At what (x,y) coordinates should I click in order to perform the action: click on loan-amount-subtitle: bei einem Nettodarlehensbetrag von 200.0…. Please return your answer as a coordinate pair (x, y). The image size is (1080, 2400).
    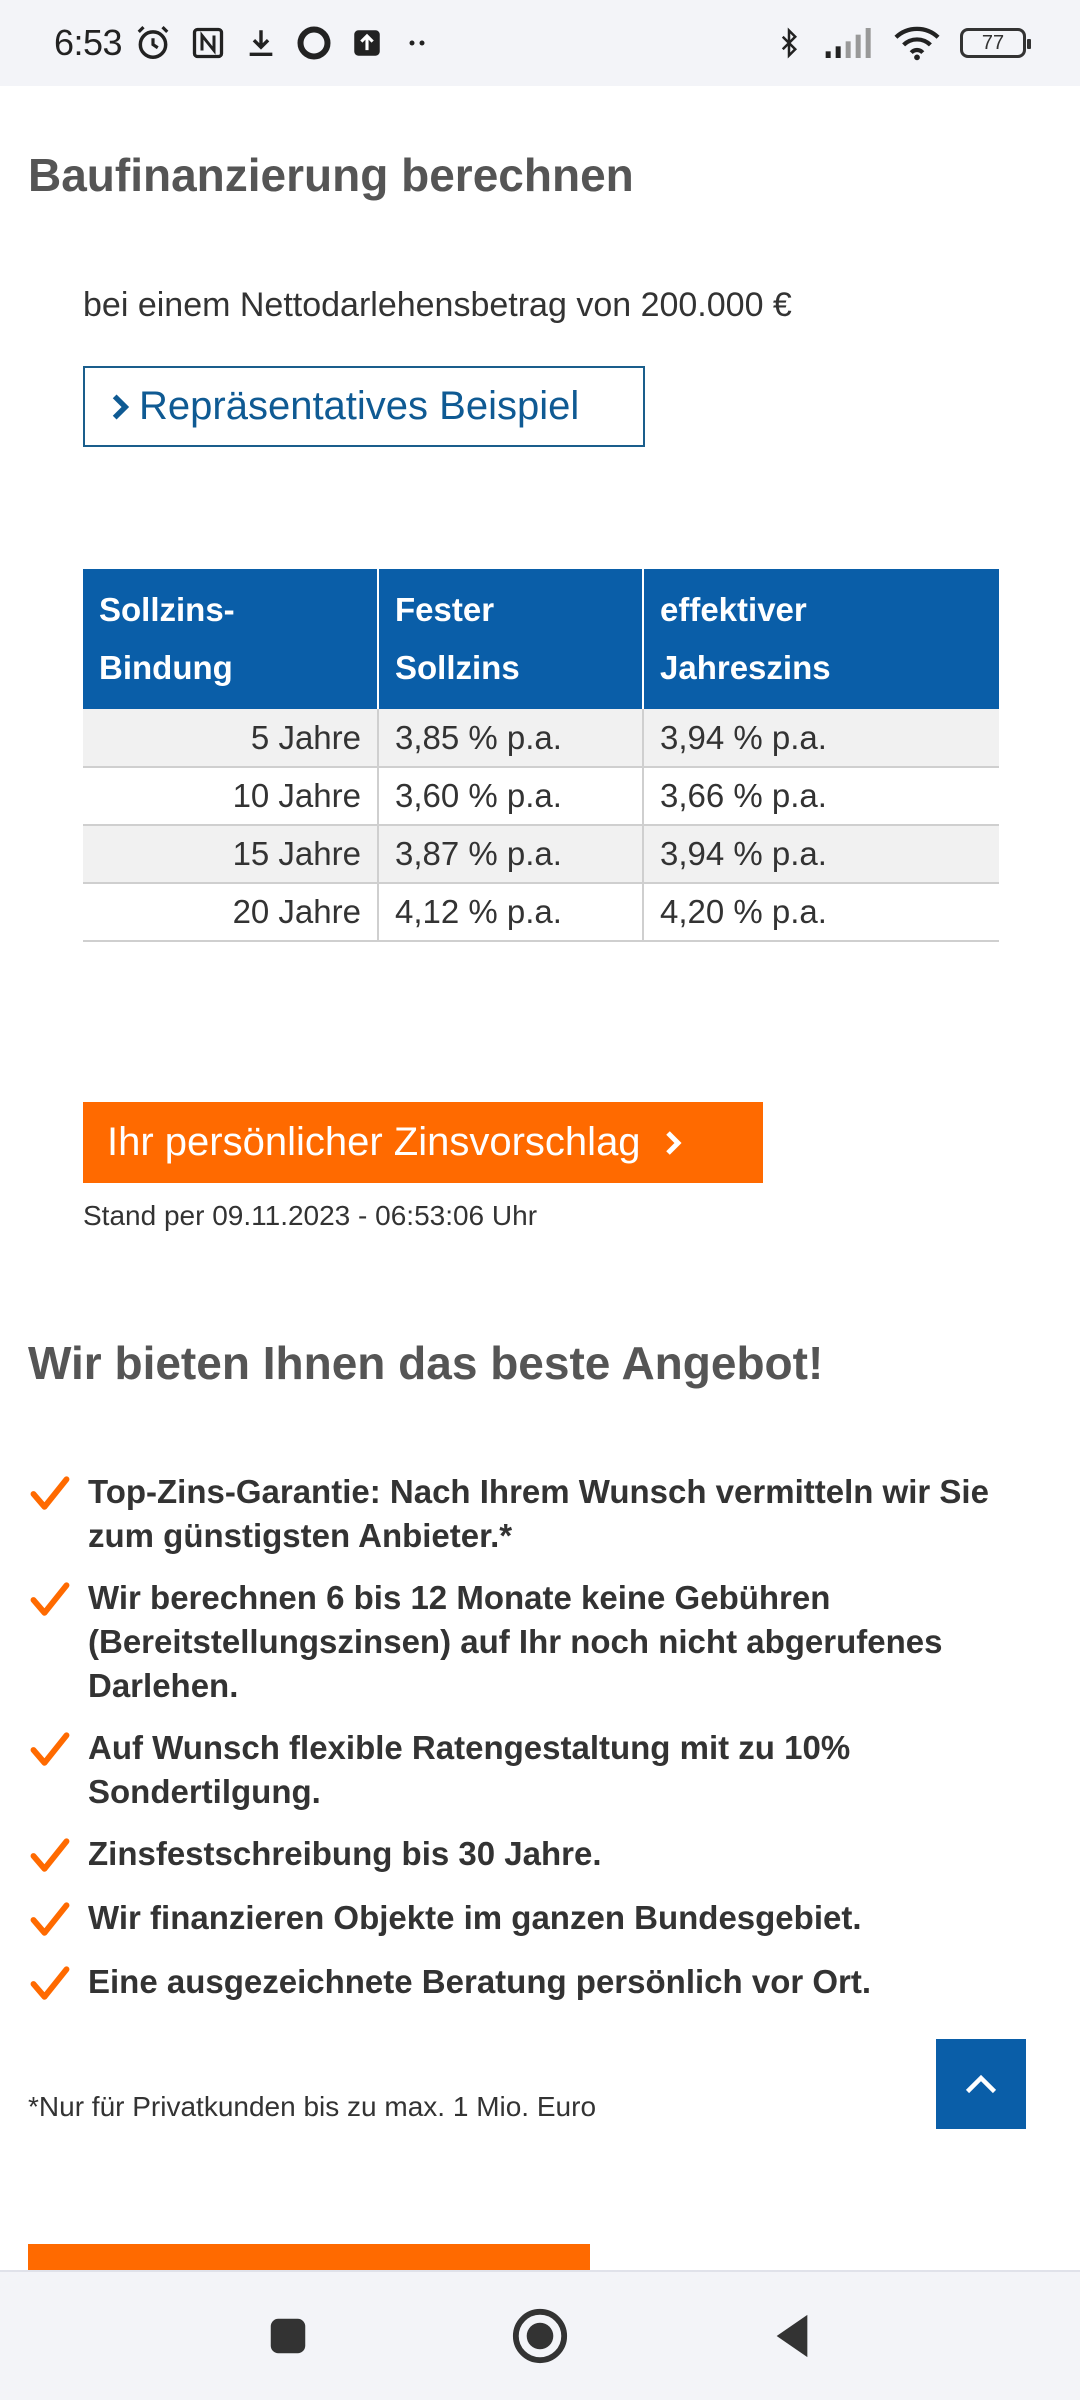
    Looking at the image, I should click on (437, 305).